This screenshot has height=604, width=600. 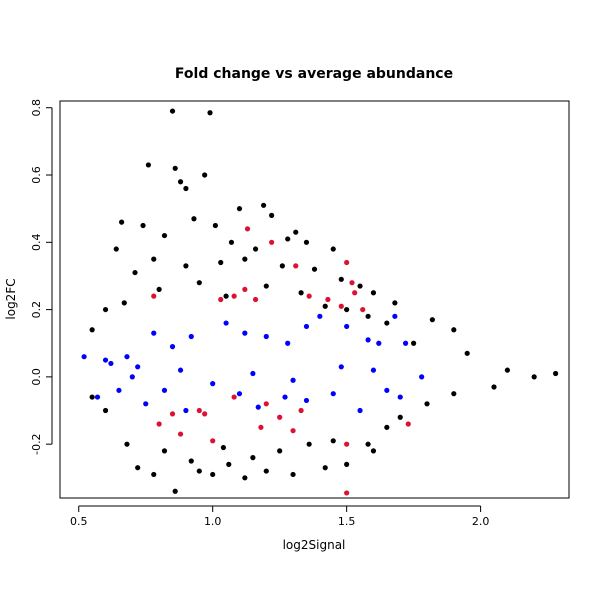 What do you see at coordinates (279, 516) in the screenshot?
I see `x-axis: 0.5 1.0 1.5 2.0` at bounding box center [279, 516].